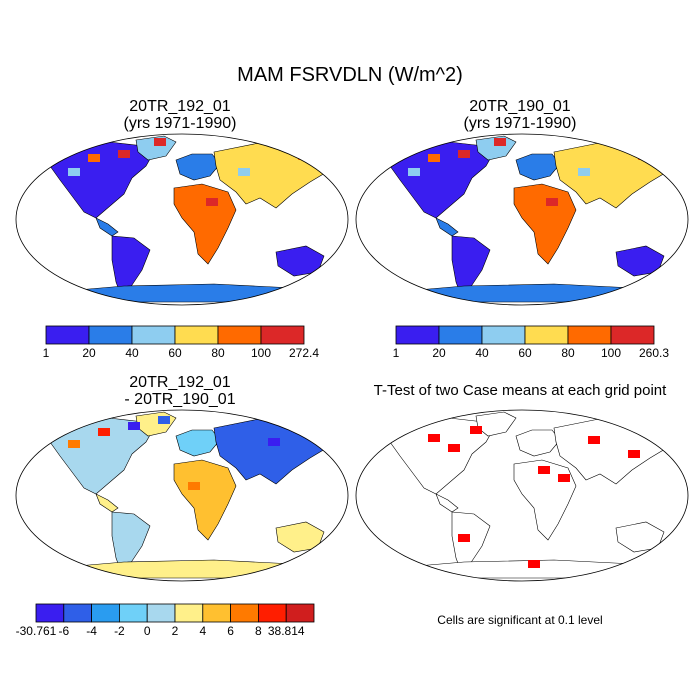 Image resolution: width=700 pixels, height=700 pixels. I want to click on colorbar-tick-label: 0, so click(147, 631).